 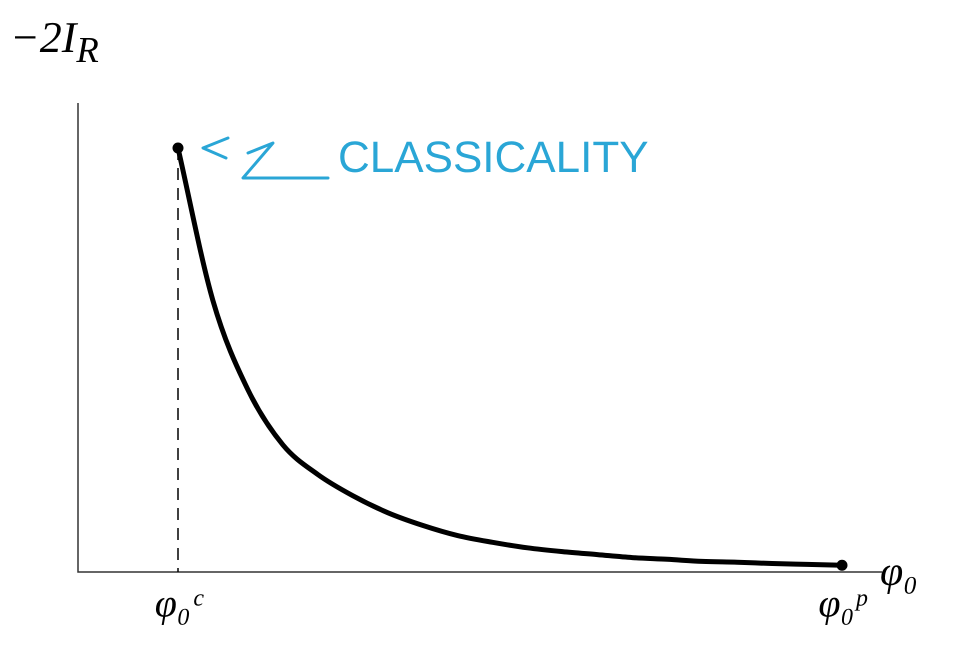 I want to click on annotation: CLASSICALITY, so click(x=493, y=157).